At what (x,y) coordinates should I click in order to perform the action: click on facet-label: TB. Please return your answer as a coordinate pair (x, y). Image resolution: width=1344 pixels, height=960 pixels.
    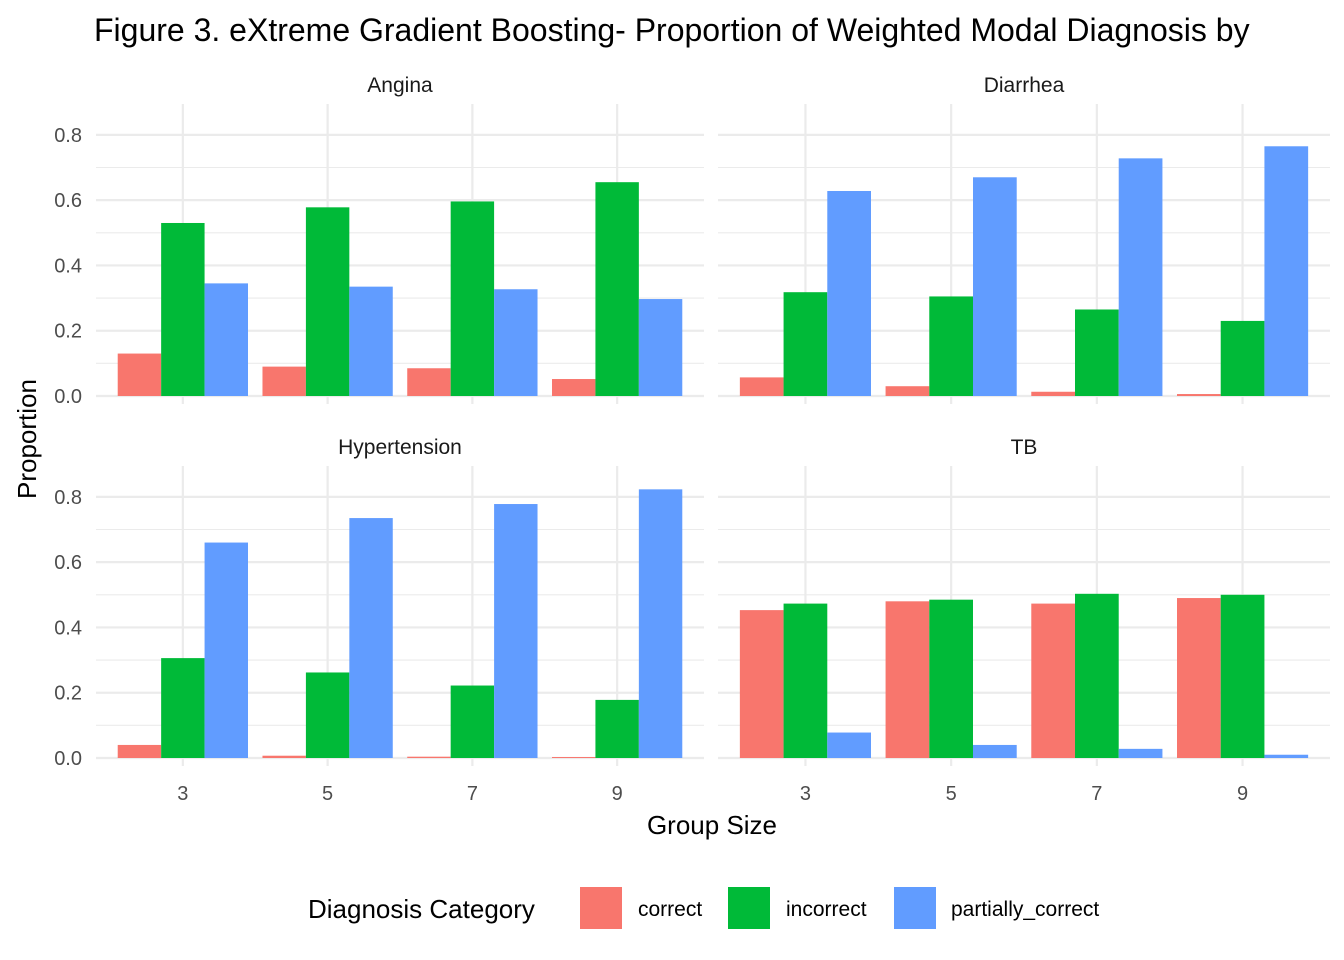
    Looking at the image, I should click on (1024, 447).